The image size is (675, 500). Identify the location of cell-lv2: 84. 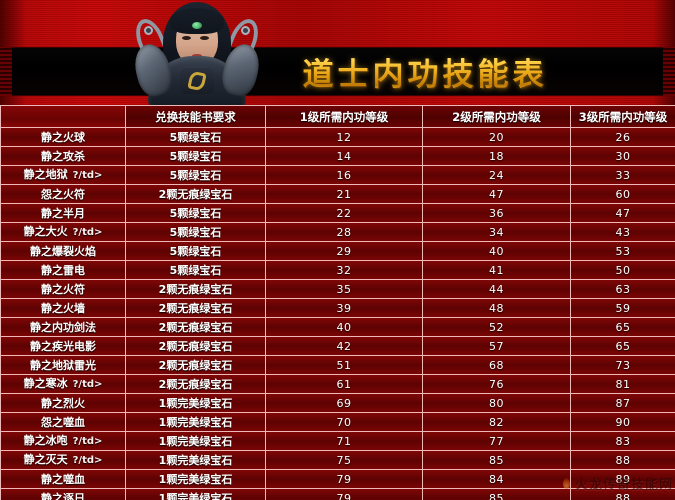
(496, 479).